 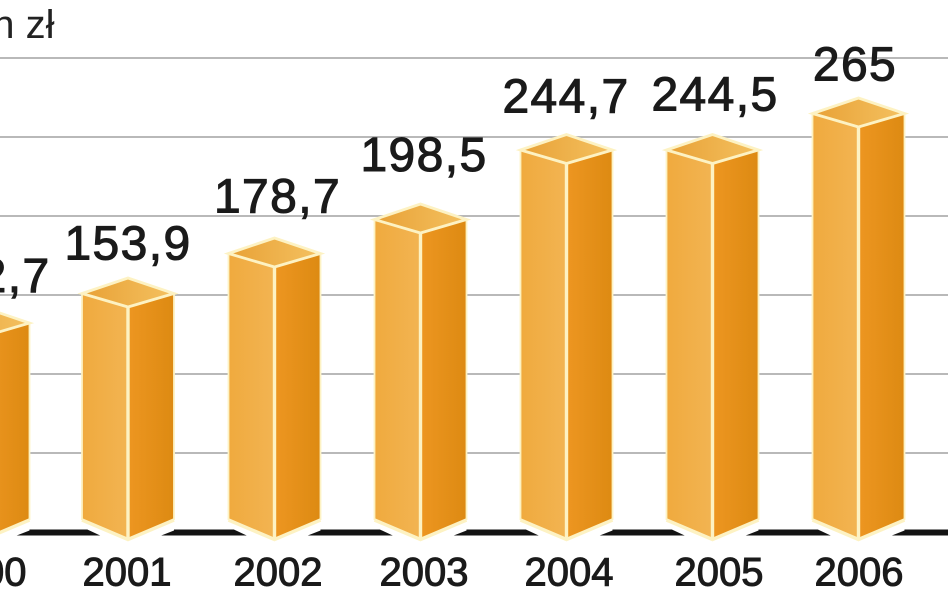 I want to click on svg-text: 153,9, so click(x=127, y=244).